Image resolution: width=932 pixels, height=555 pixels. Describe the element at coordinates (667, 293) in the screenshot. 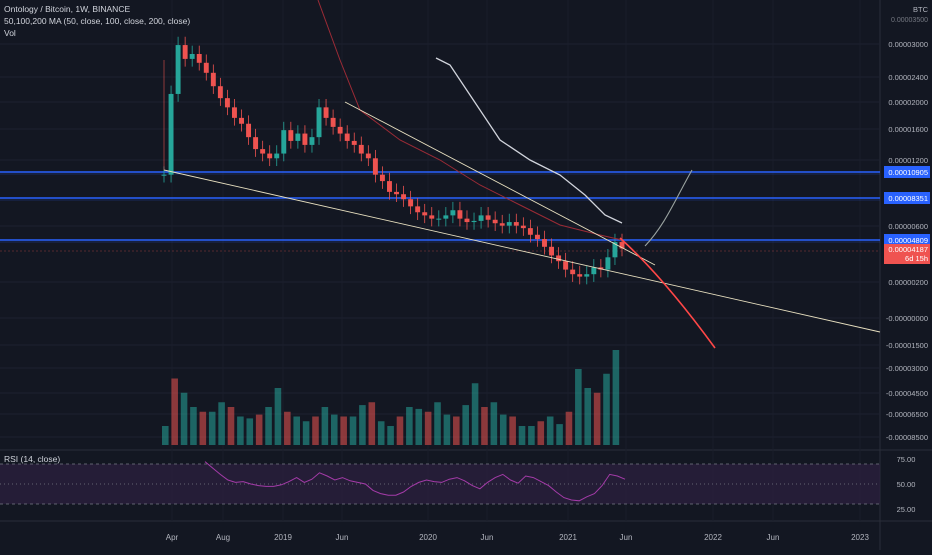

I see `bearish-projection` at that location.